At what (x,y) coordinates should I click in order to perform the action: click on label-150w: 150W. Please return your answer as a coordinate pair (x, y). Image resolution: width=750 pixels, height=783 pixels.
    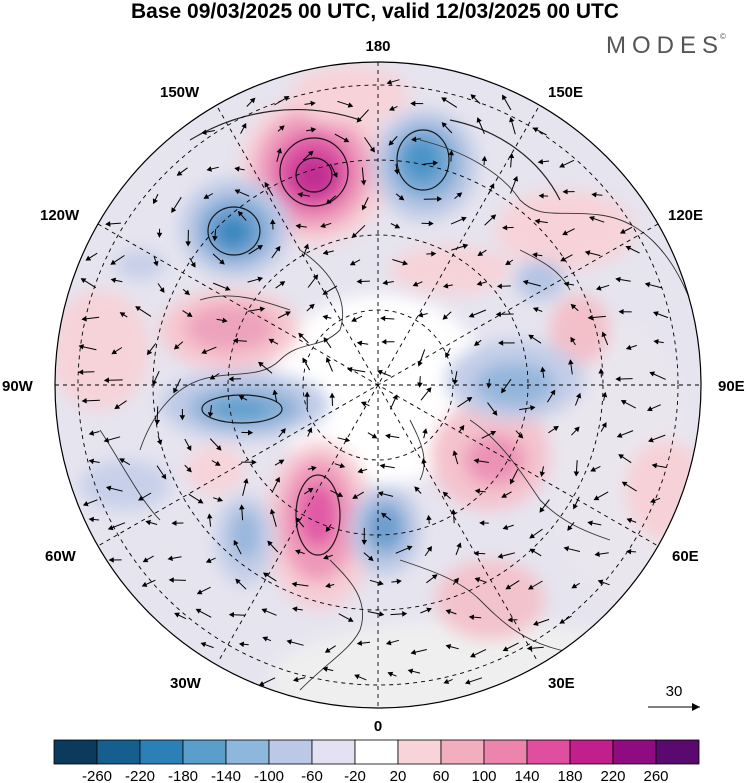
    Looking at the image, I should click on (180, 92).